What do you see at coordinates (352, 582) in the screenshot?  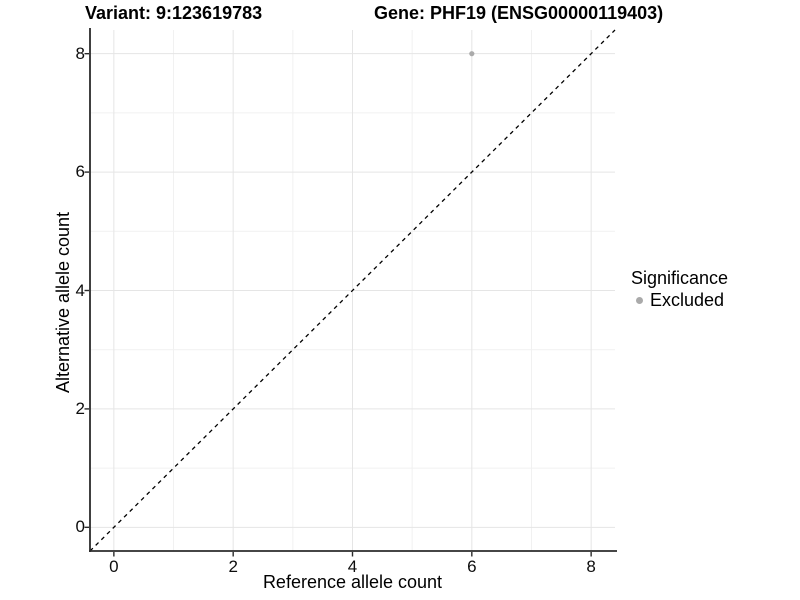 I see `x-axis-title: Reference allele count` at bounding box center [352, 582].